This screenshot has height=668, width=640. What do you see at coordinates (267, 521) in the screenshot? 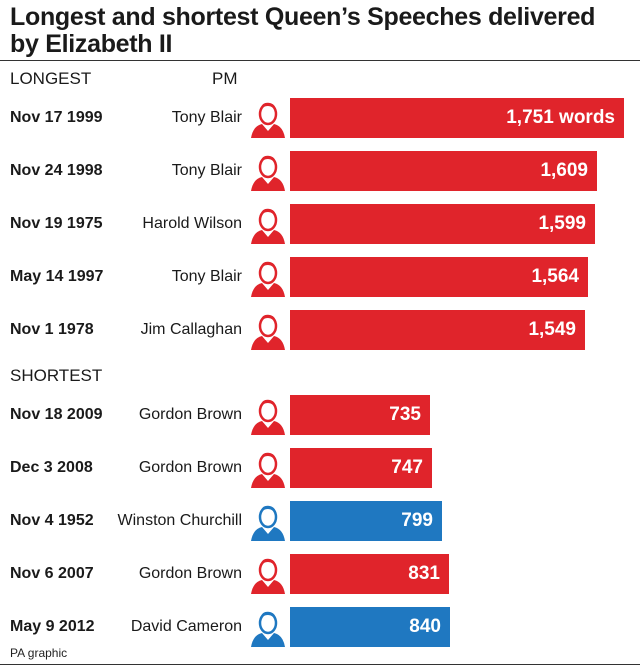
I see `winston-churchill-portrait-icon` at bounding box center [267, 521].